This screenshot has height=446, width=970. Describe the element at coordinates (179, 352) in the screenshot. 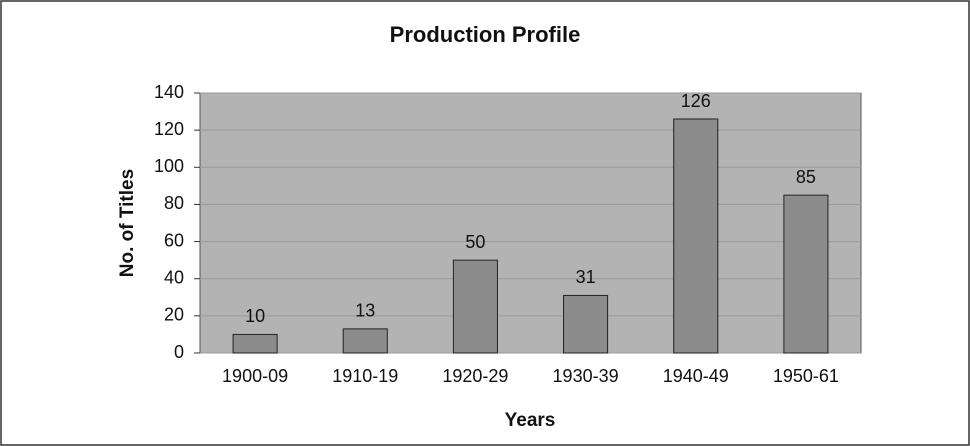

I see `y-tick-label: 0` at that location.